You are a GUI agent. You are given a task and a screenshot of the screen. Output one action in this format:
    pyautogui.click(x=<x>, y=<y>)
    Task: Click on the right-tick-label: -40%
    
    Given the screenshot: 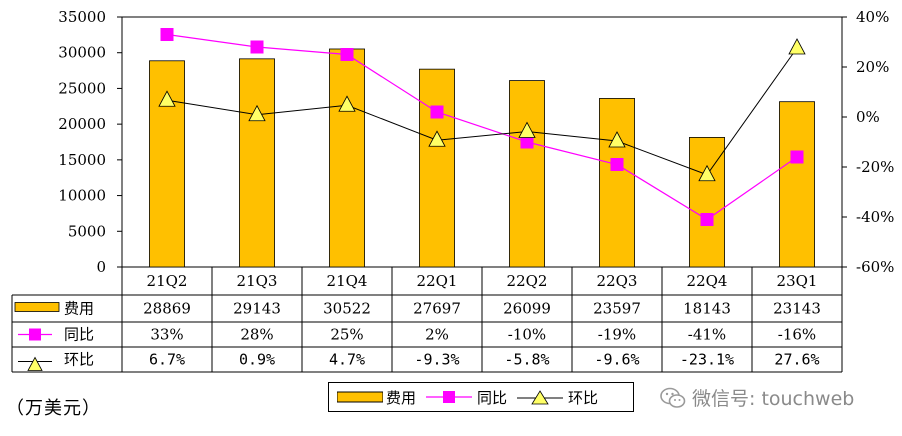 What is the action you would take?
    pyautogui.click(x=875, y=217)
    